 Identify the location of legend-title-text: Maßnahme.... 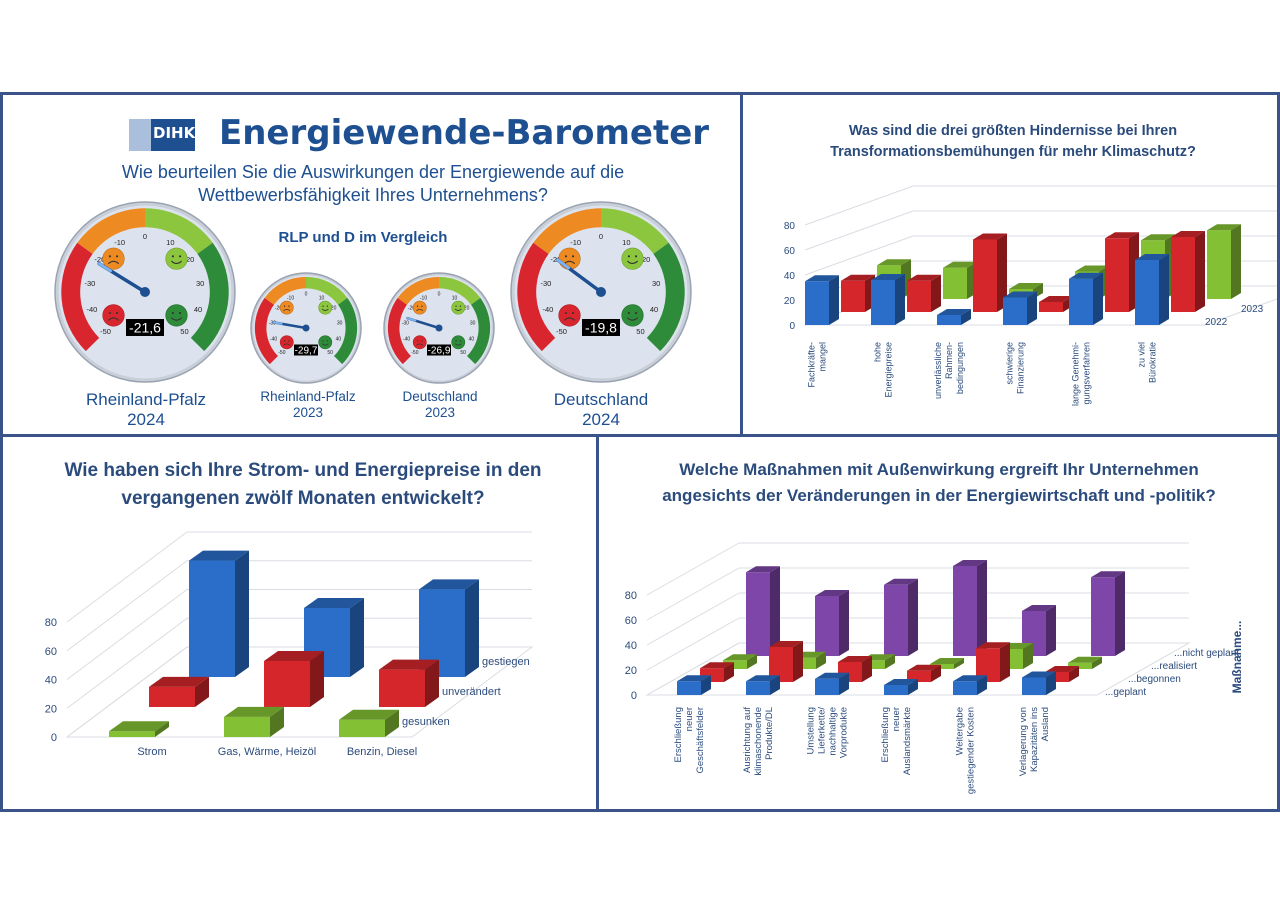
(1237, 657).